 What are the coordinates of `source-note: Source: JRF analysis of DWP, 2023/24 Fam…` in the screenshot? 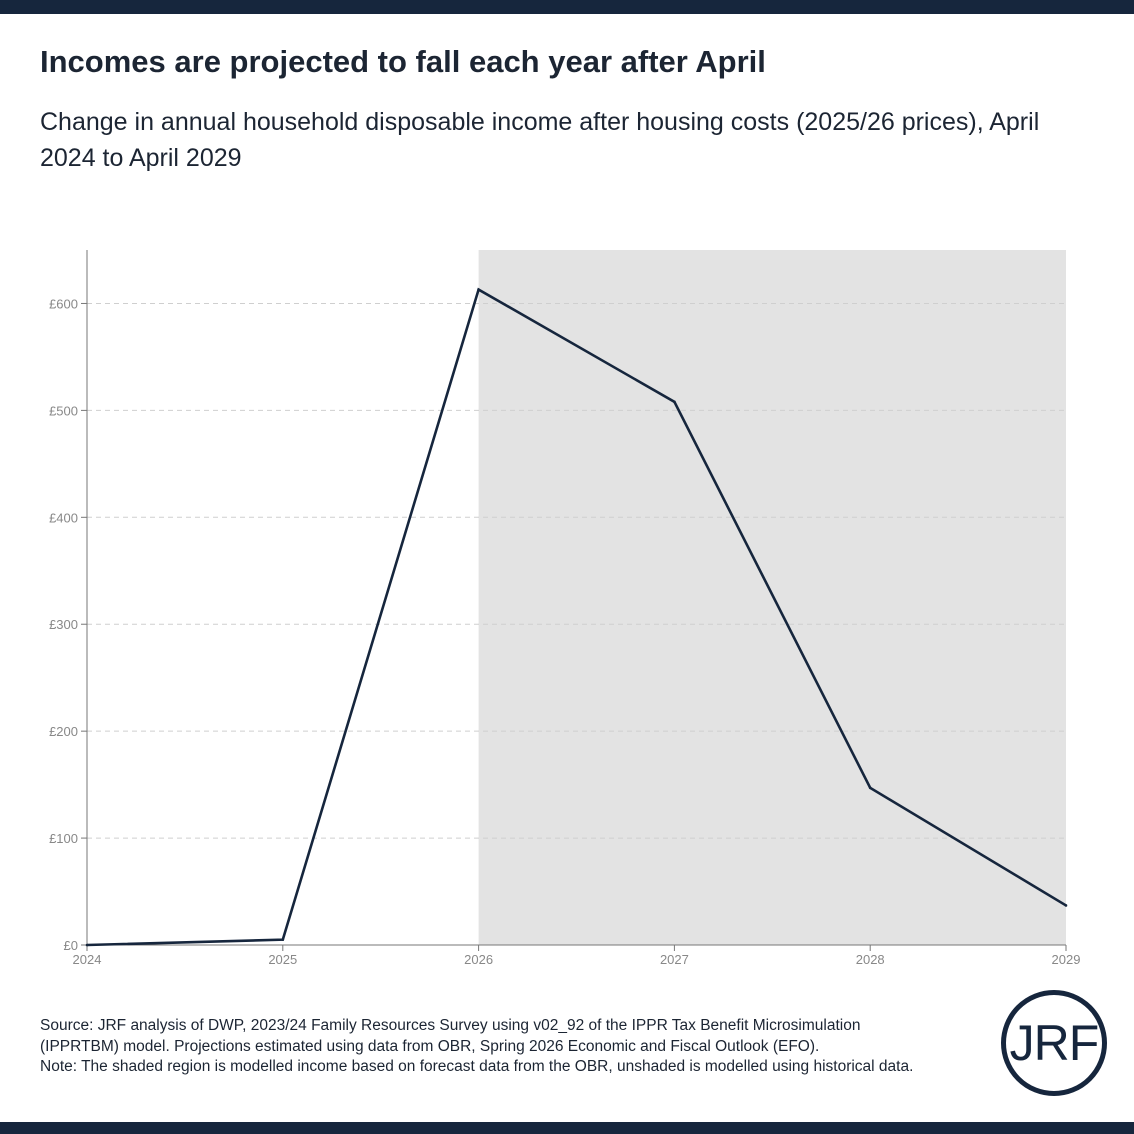 It's located at (450, 1036).